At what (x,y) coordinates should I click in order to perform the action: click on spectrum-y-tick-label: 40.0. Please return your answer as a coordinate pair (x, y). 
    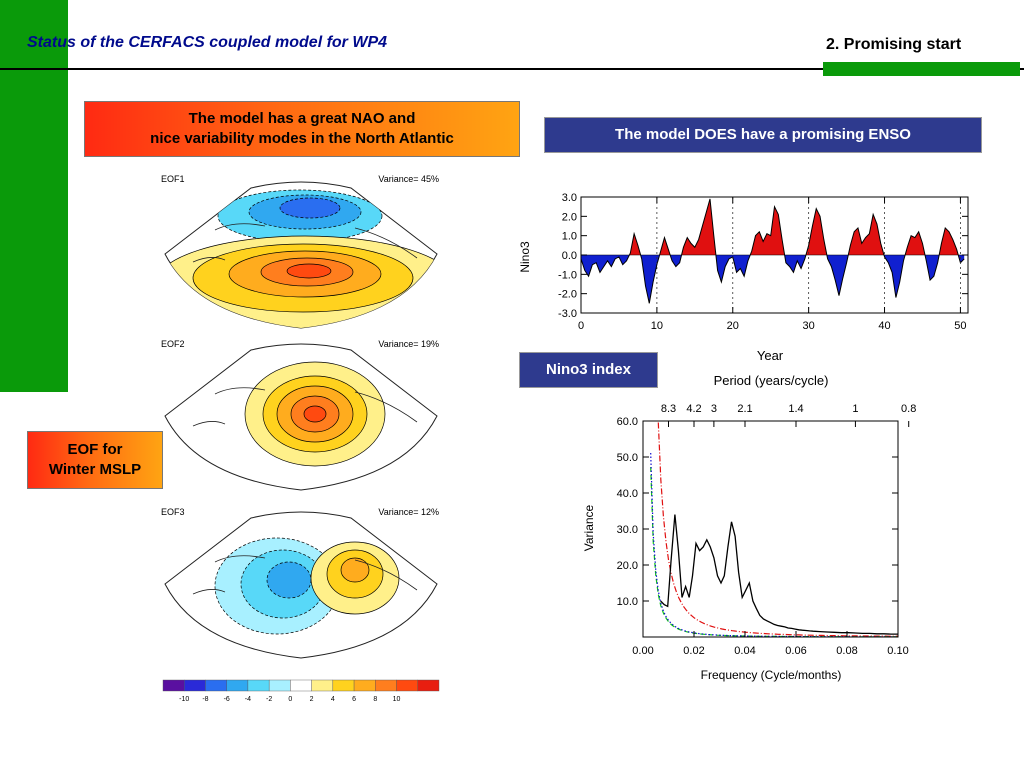
    Looking at the image, I should click on (627, 494).